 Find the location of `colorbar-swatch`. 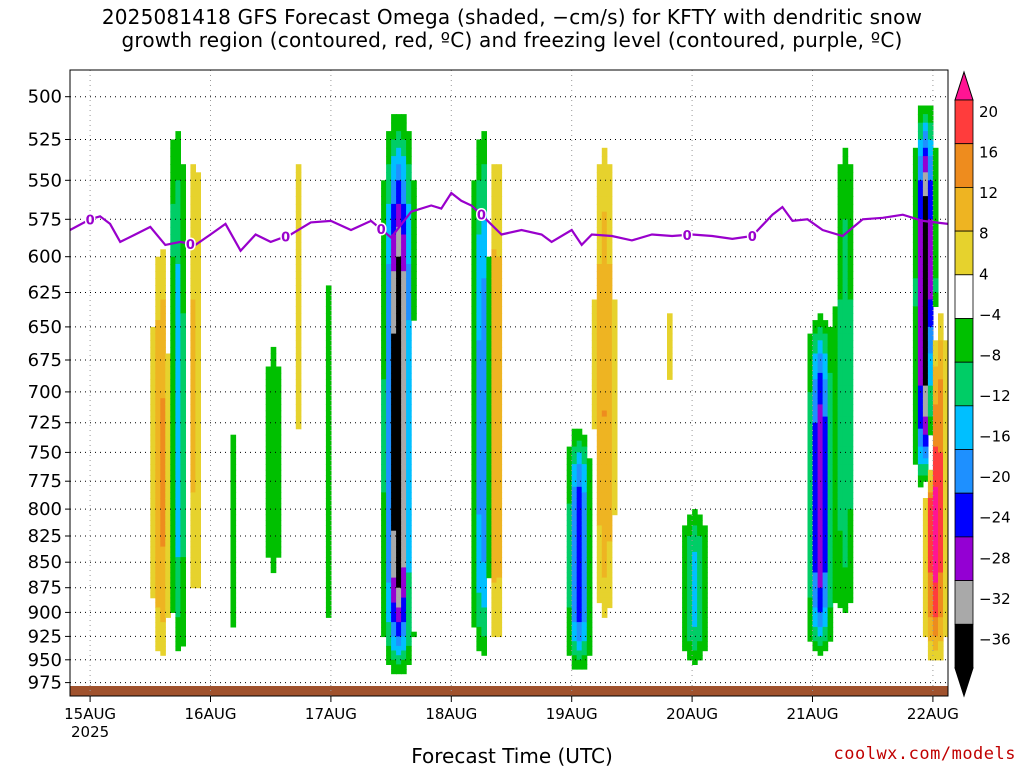

colorbar-swatch is located at coordinates (964, 122).